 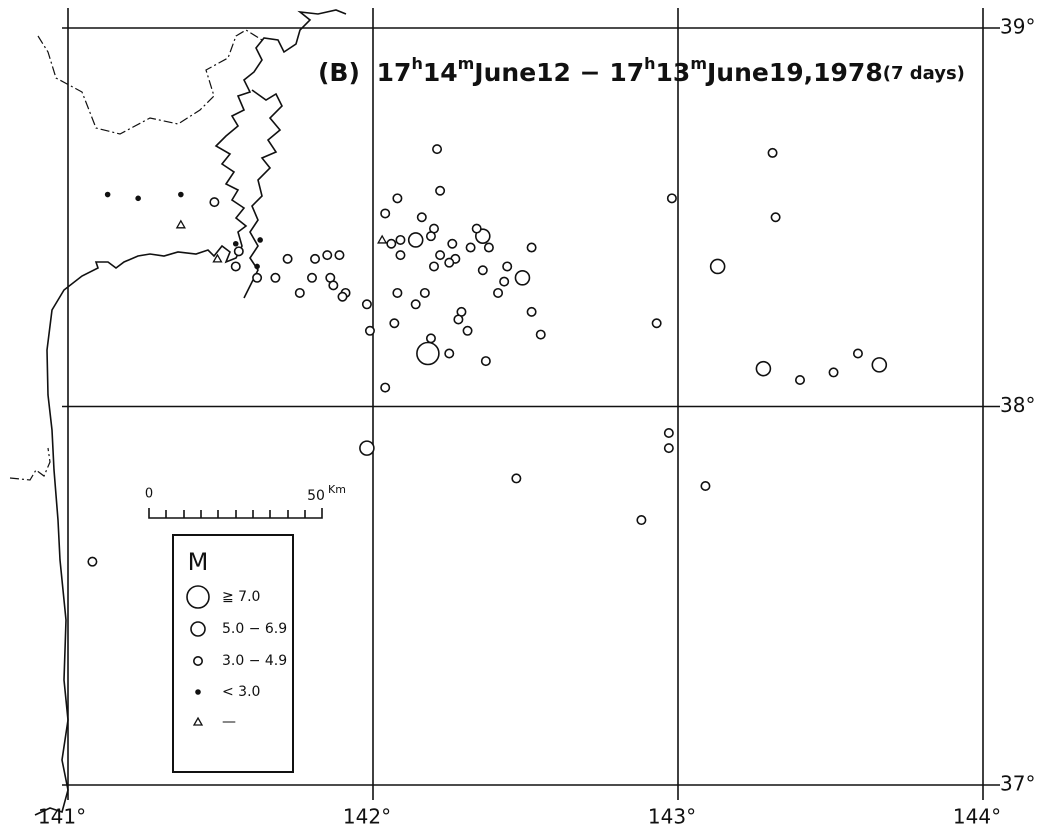 I want to click on legend-label: 5.0 − 6.9, so click(x=254, y=629).